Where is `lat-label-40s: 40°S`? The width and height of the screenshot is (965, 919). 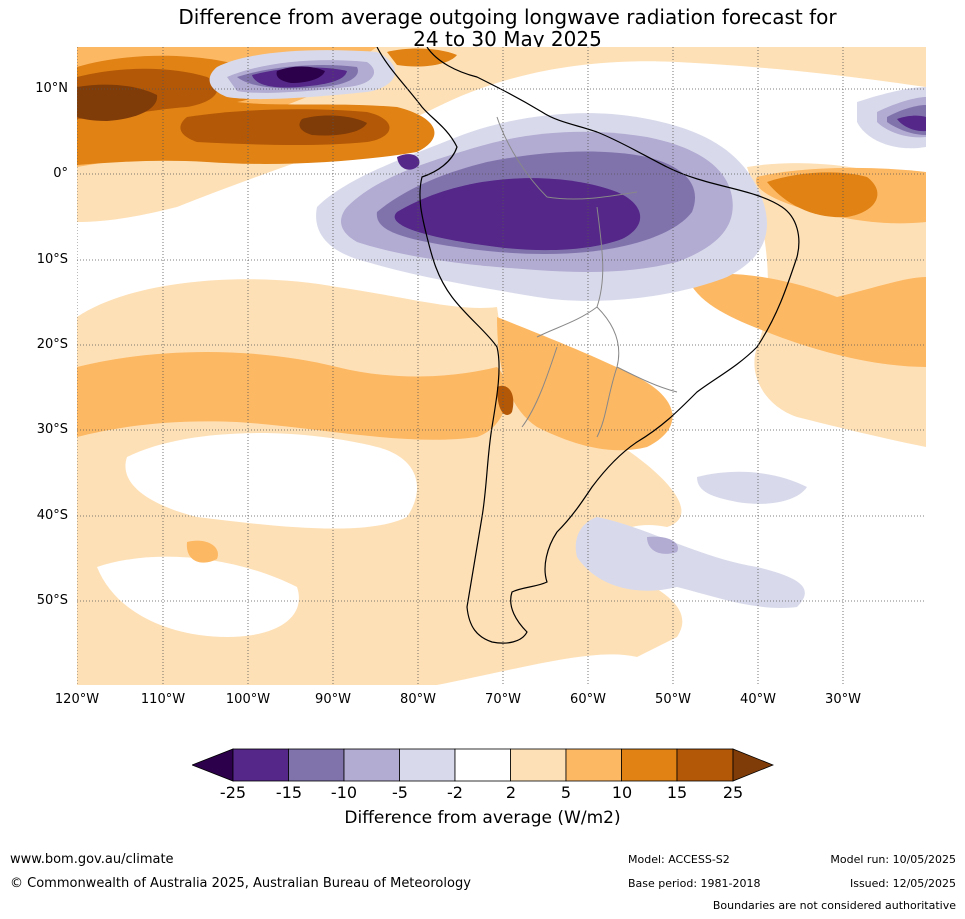
lat-label-40s: 40°S is located at coordinates (52, 515).